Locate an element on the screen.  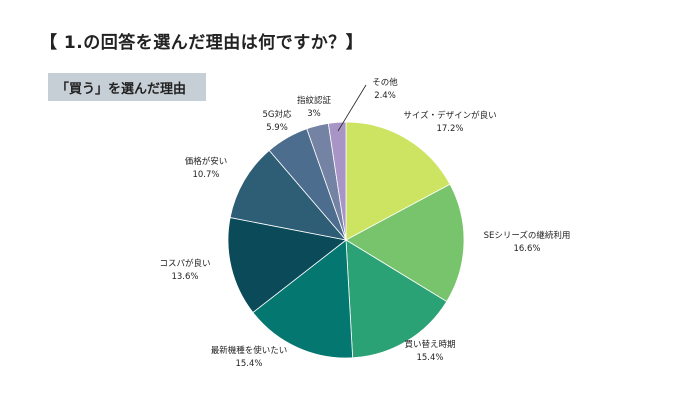
slice-label: 価格が安い is located at coordinates (206, 161).